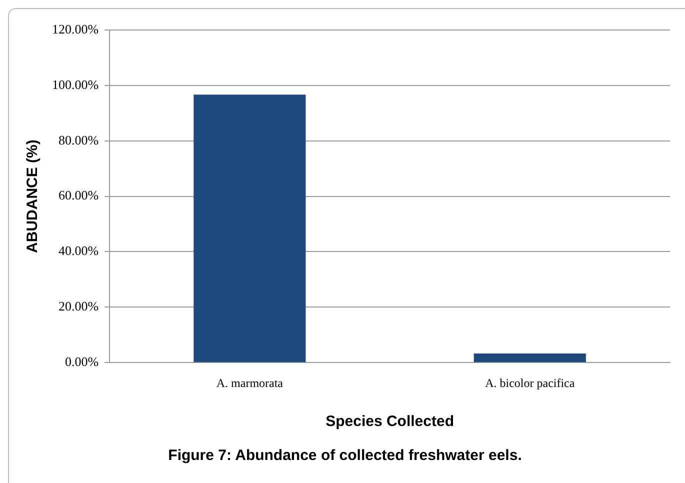 Image resolution: width=685 pixels, height=483 pixels. I want to click on text: Figure 7: Abundance of collected freshwater eels., so click(345, 455).